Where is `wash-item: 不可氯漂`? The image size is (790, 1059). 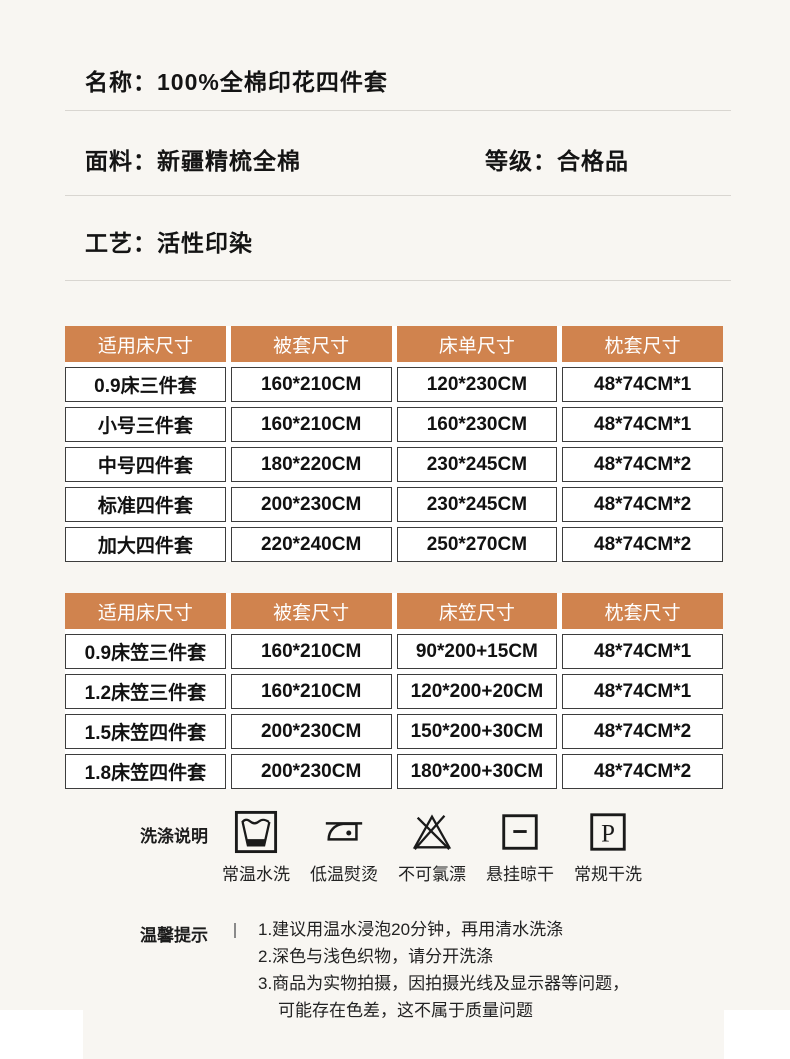 wash-item: 不可氯漂 is located at coordinates (432, 847).